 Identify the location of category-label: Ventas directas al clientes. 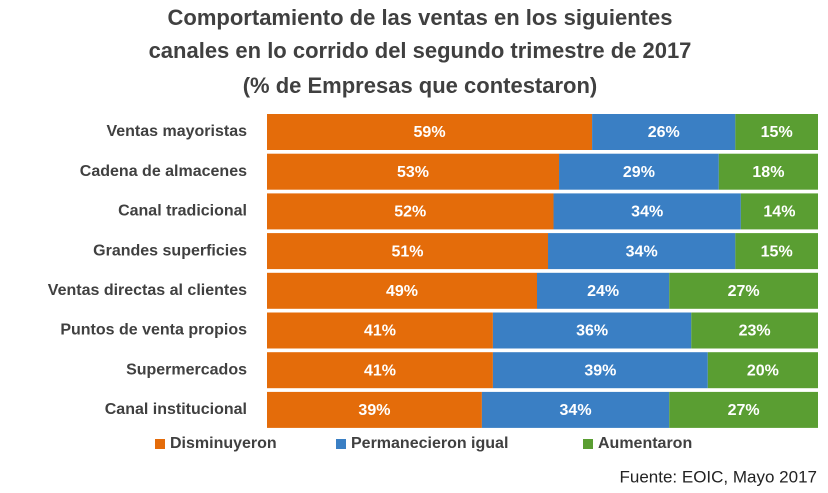
(147, 290).